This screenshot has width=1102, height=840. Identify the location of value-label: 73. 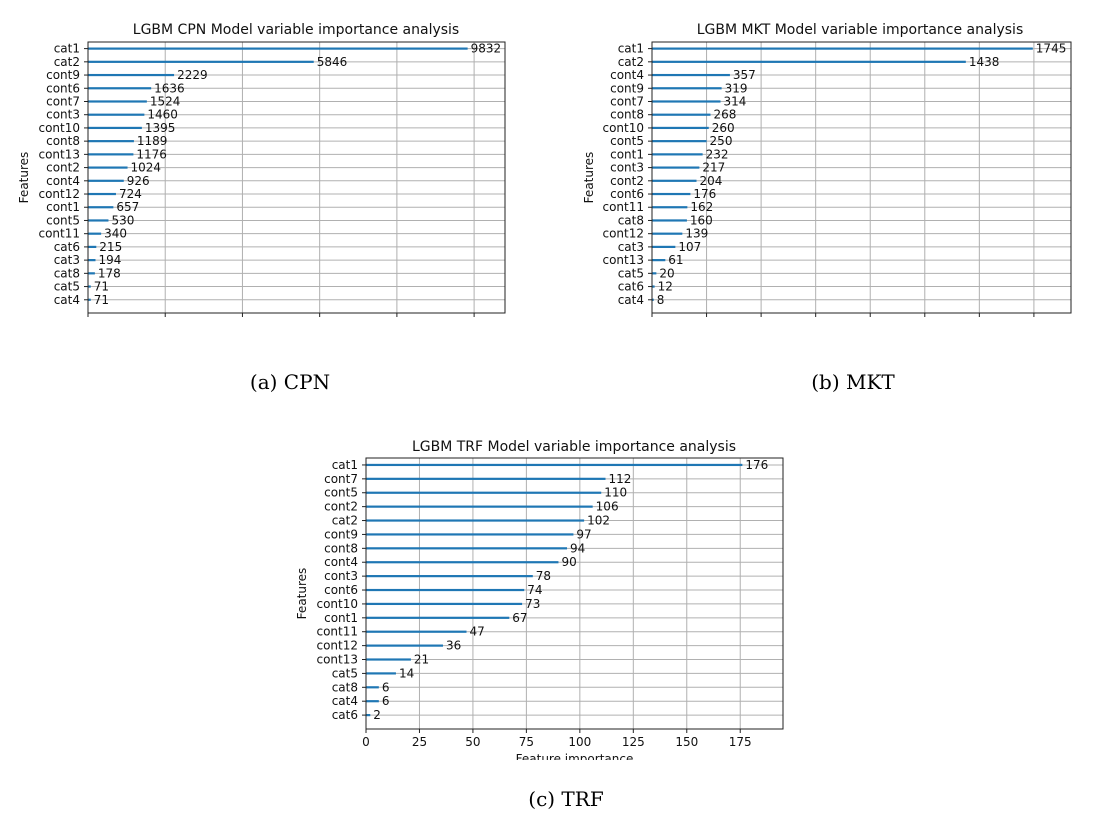
(532, 604).